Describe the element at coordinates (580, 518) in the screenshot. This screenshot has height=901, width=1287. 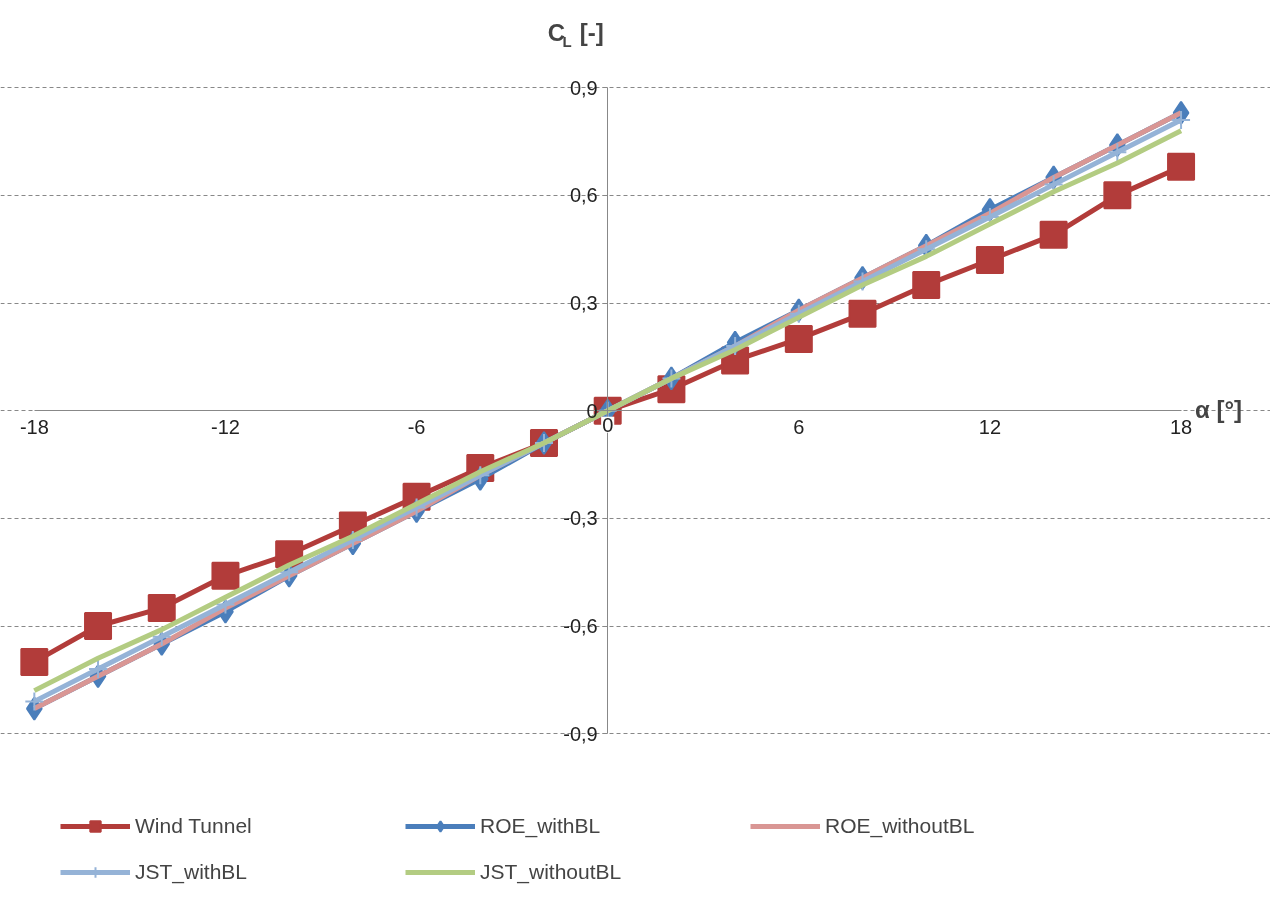
I see `y-tick-label: -0,3` at that location.